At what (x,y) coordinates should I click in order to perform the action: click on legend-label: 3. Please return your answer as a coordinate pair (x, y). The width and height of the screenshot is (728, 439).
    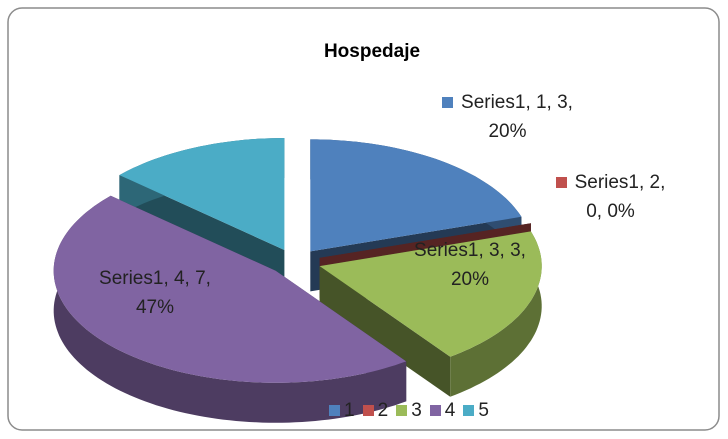
    Looking at the image, I should click on (416, 410).